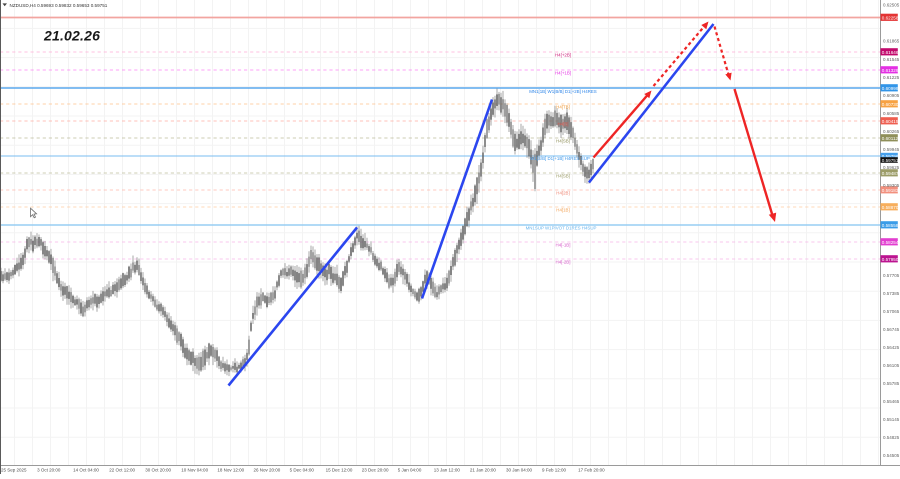 The image size is (900, 479). Describe the element at coordinates (563, 123) in the screenshot. I see `svg-text: H4[B]` at that location.